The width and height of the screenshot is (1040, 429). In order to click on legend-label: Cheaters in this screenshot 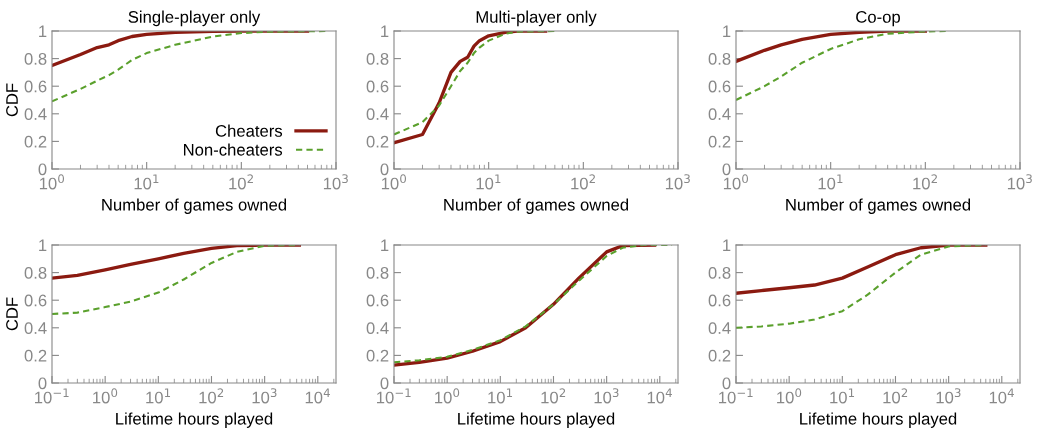, I will do `click(249, 130)`.